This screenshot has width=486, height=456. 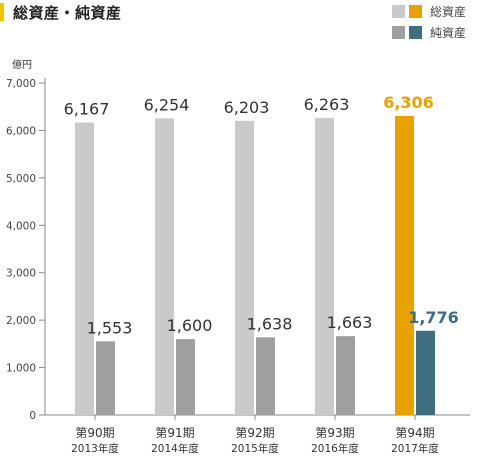 What do you see at coordinates (2, 12) in the screenshot?
I see `title-accent-mark` at bounding box center [2, 12].